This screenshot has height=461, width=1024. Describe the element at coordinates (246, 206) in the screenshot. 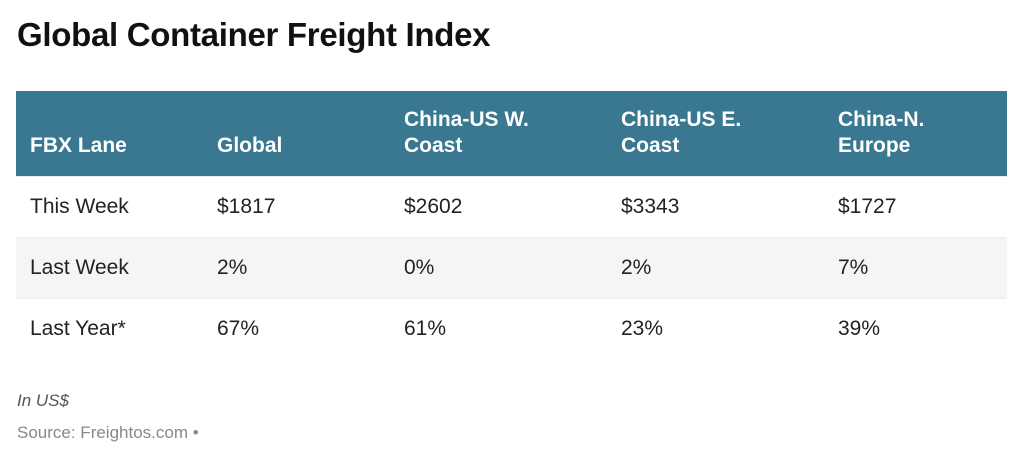

I see `cell-global: $1817` at that location.